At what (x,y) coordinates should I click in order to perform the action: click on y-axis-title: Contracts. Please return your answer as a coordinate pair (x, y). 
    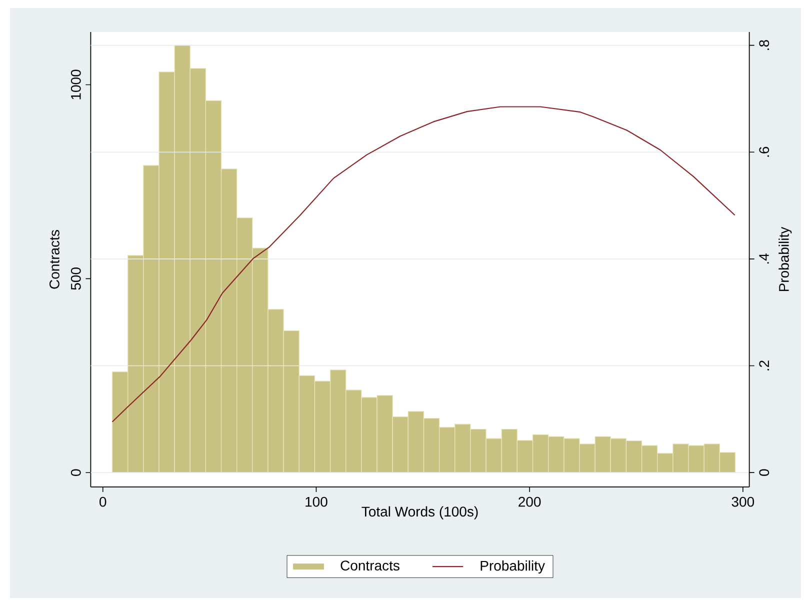
    Looking at the image, I should click on (54, 259).